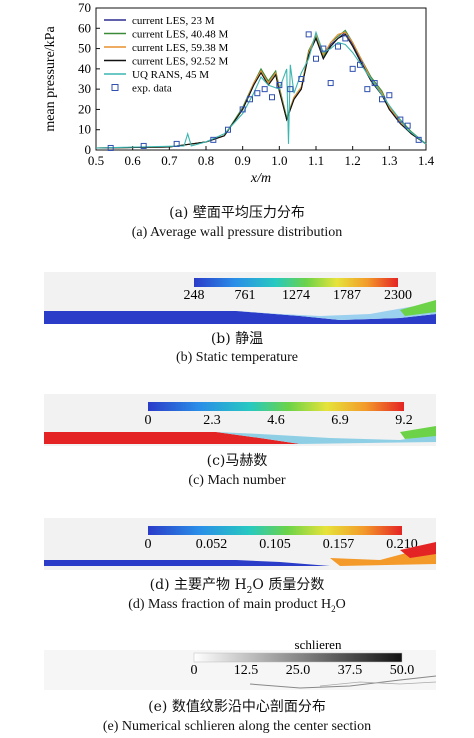 The width and height of the screenshot is (474, 738). Describe the element at coordinates (180, 48) in the screenshot. I see `legend-entry: current LES, 59.38 M` at that location.